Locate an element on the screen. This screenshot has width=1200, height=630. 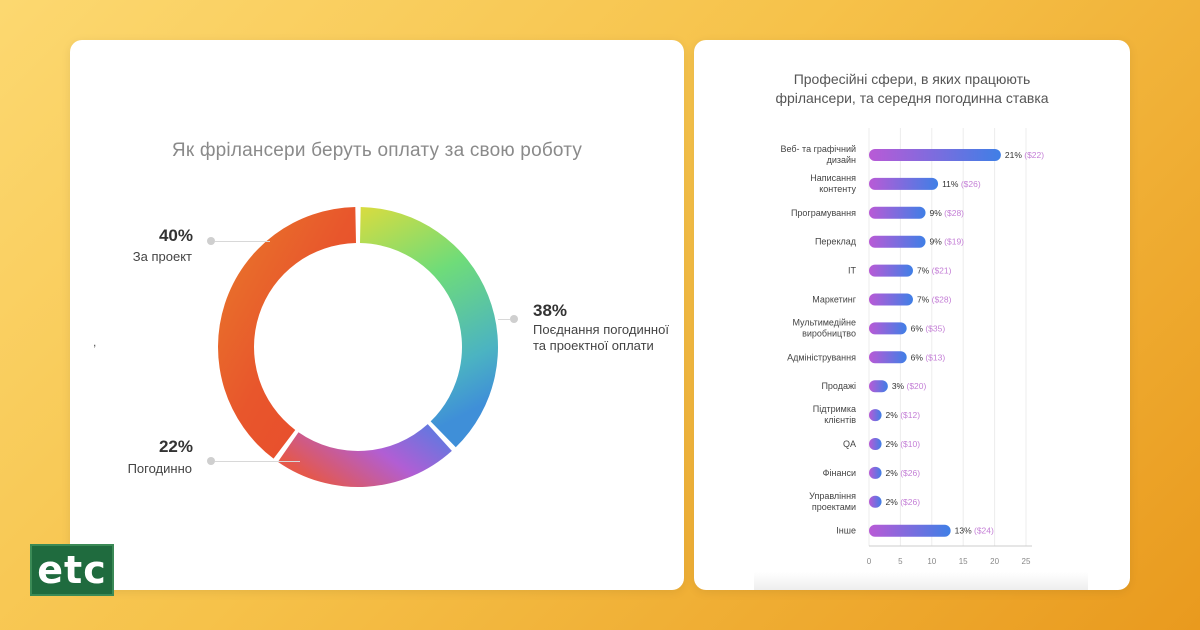
bar-category-label-12-line-0: Управління is located at coordinates (832, 496).